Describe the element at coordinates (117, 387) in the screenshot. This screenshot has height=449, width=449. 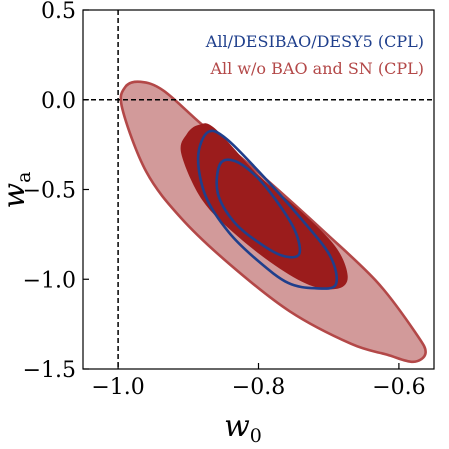
I see `x-tick-label: −1.0` at that location.